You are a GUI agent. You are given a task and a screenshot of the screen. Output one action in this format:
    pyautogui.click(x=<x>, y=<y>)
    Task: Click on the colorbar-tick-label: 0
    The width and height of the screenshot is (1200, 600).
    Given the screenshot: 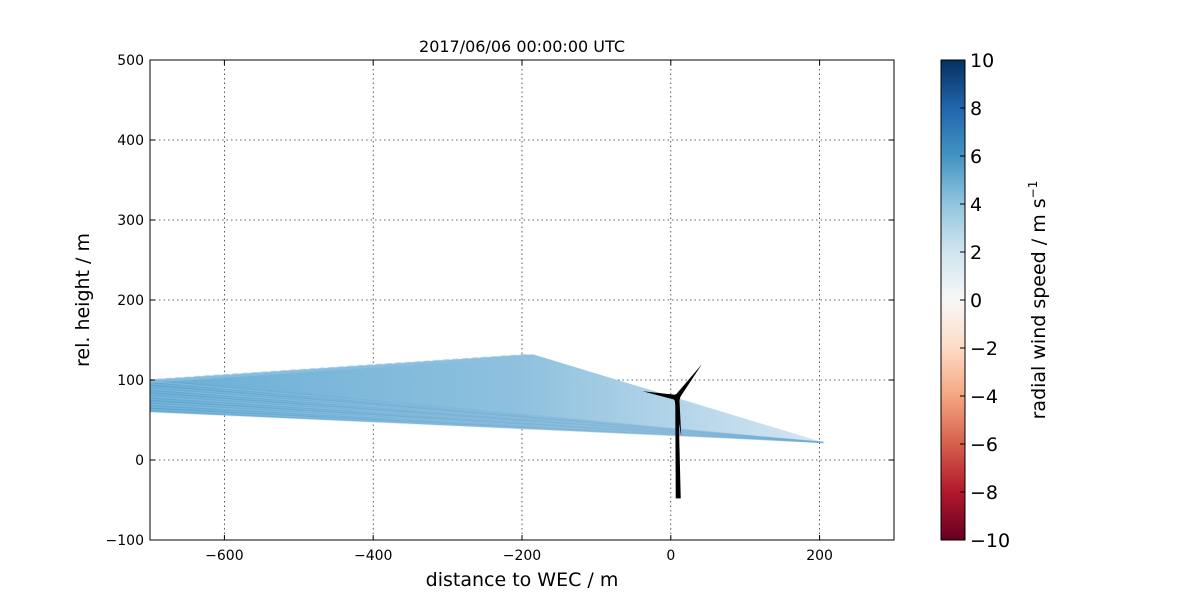 What is the action you would take?
    pyautogui.click(x=976, y=301)
    